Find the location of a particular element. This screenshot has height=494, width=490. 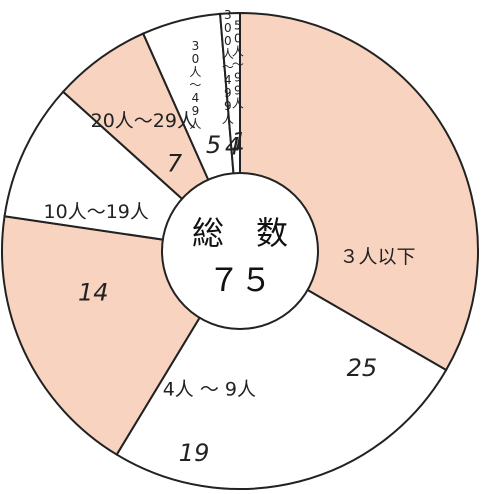

slice-label: 4人 〜 9人 is located at coordinates (209, 389).